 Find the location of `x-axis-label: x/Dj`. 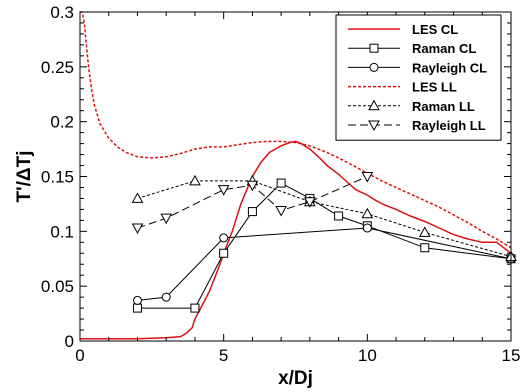

x-axis-label: x/Dj is located at coordinates (295, 378).